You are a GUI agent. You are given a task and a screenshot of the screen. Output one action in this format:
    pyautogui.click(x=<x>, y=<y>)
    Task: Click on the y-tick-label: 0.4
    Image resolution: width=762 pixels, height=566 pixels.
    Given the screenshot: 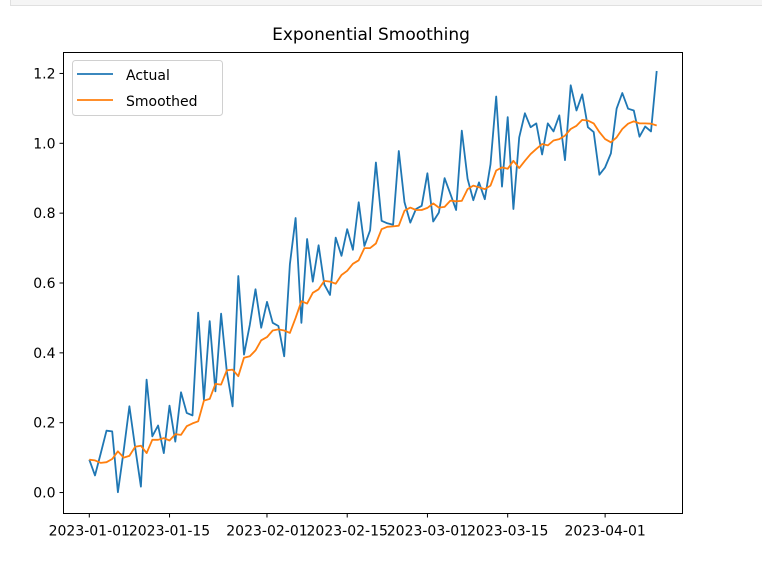 What is the action you would take?
    pyautogui.click(x=44, y=354)
    